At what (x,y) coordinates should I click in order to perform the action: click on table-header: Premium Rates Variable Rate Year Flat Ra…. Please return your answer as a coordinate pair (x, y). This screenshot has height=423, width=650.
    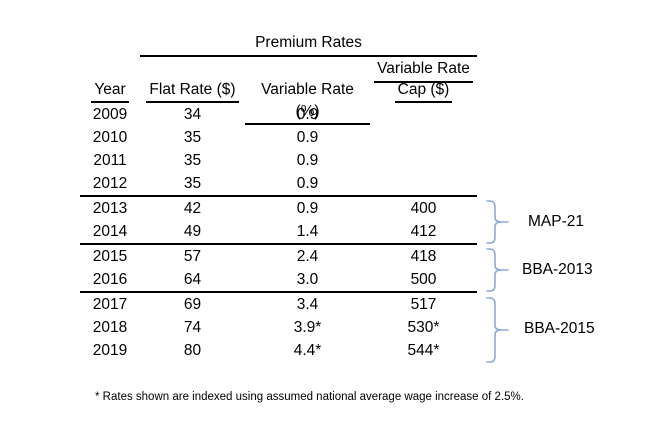
    Looking at the image, I should click on (278, 79).